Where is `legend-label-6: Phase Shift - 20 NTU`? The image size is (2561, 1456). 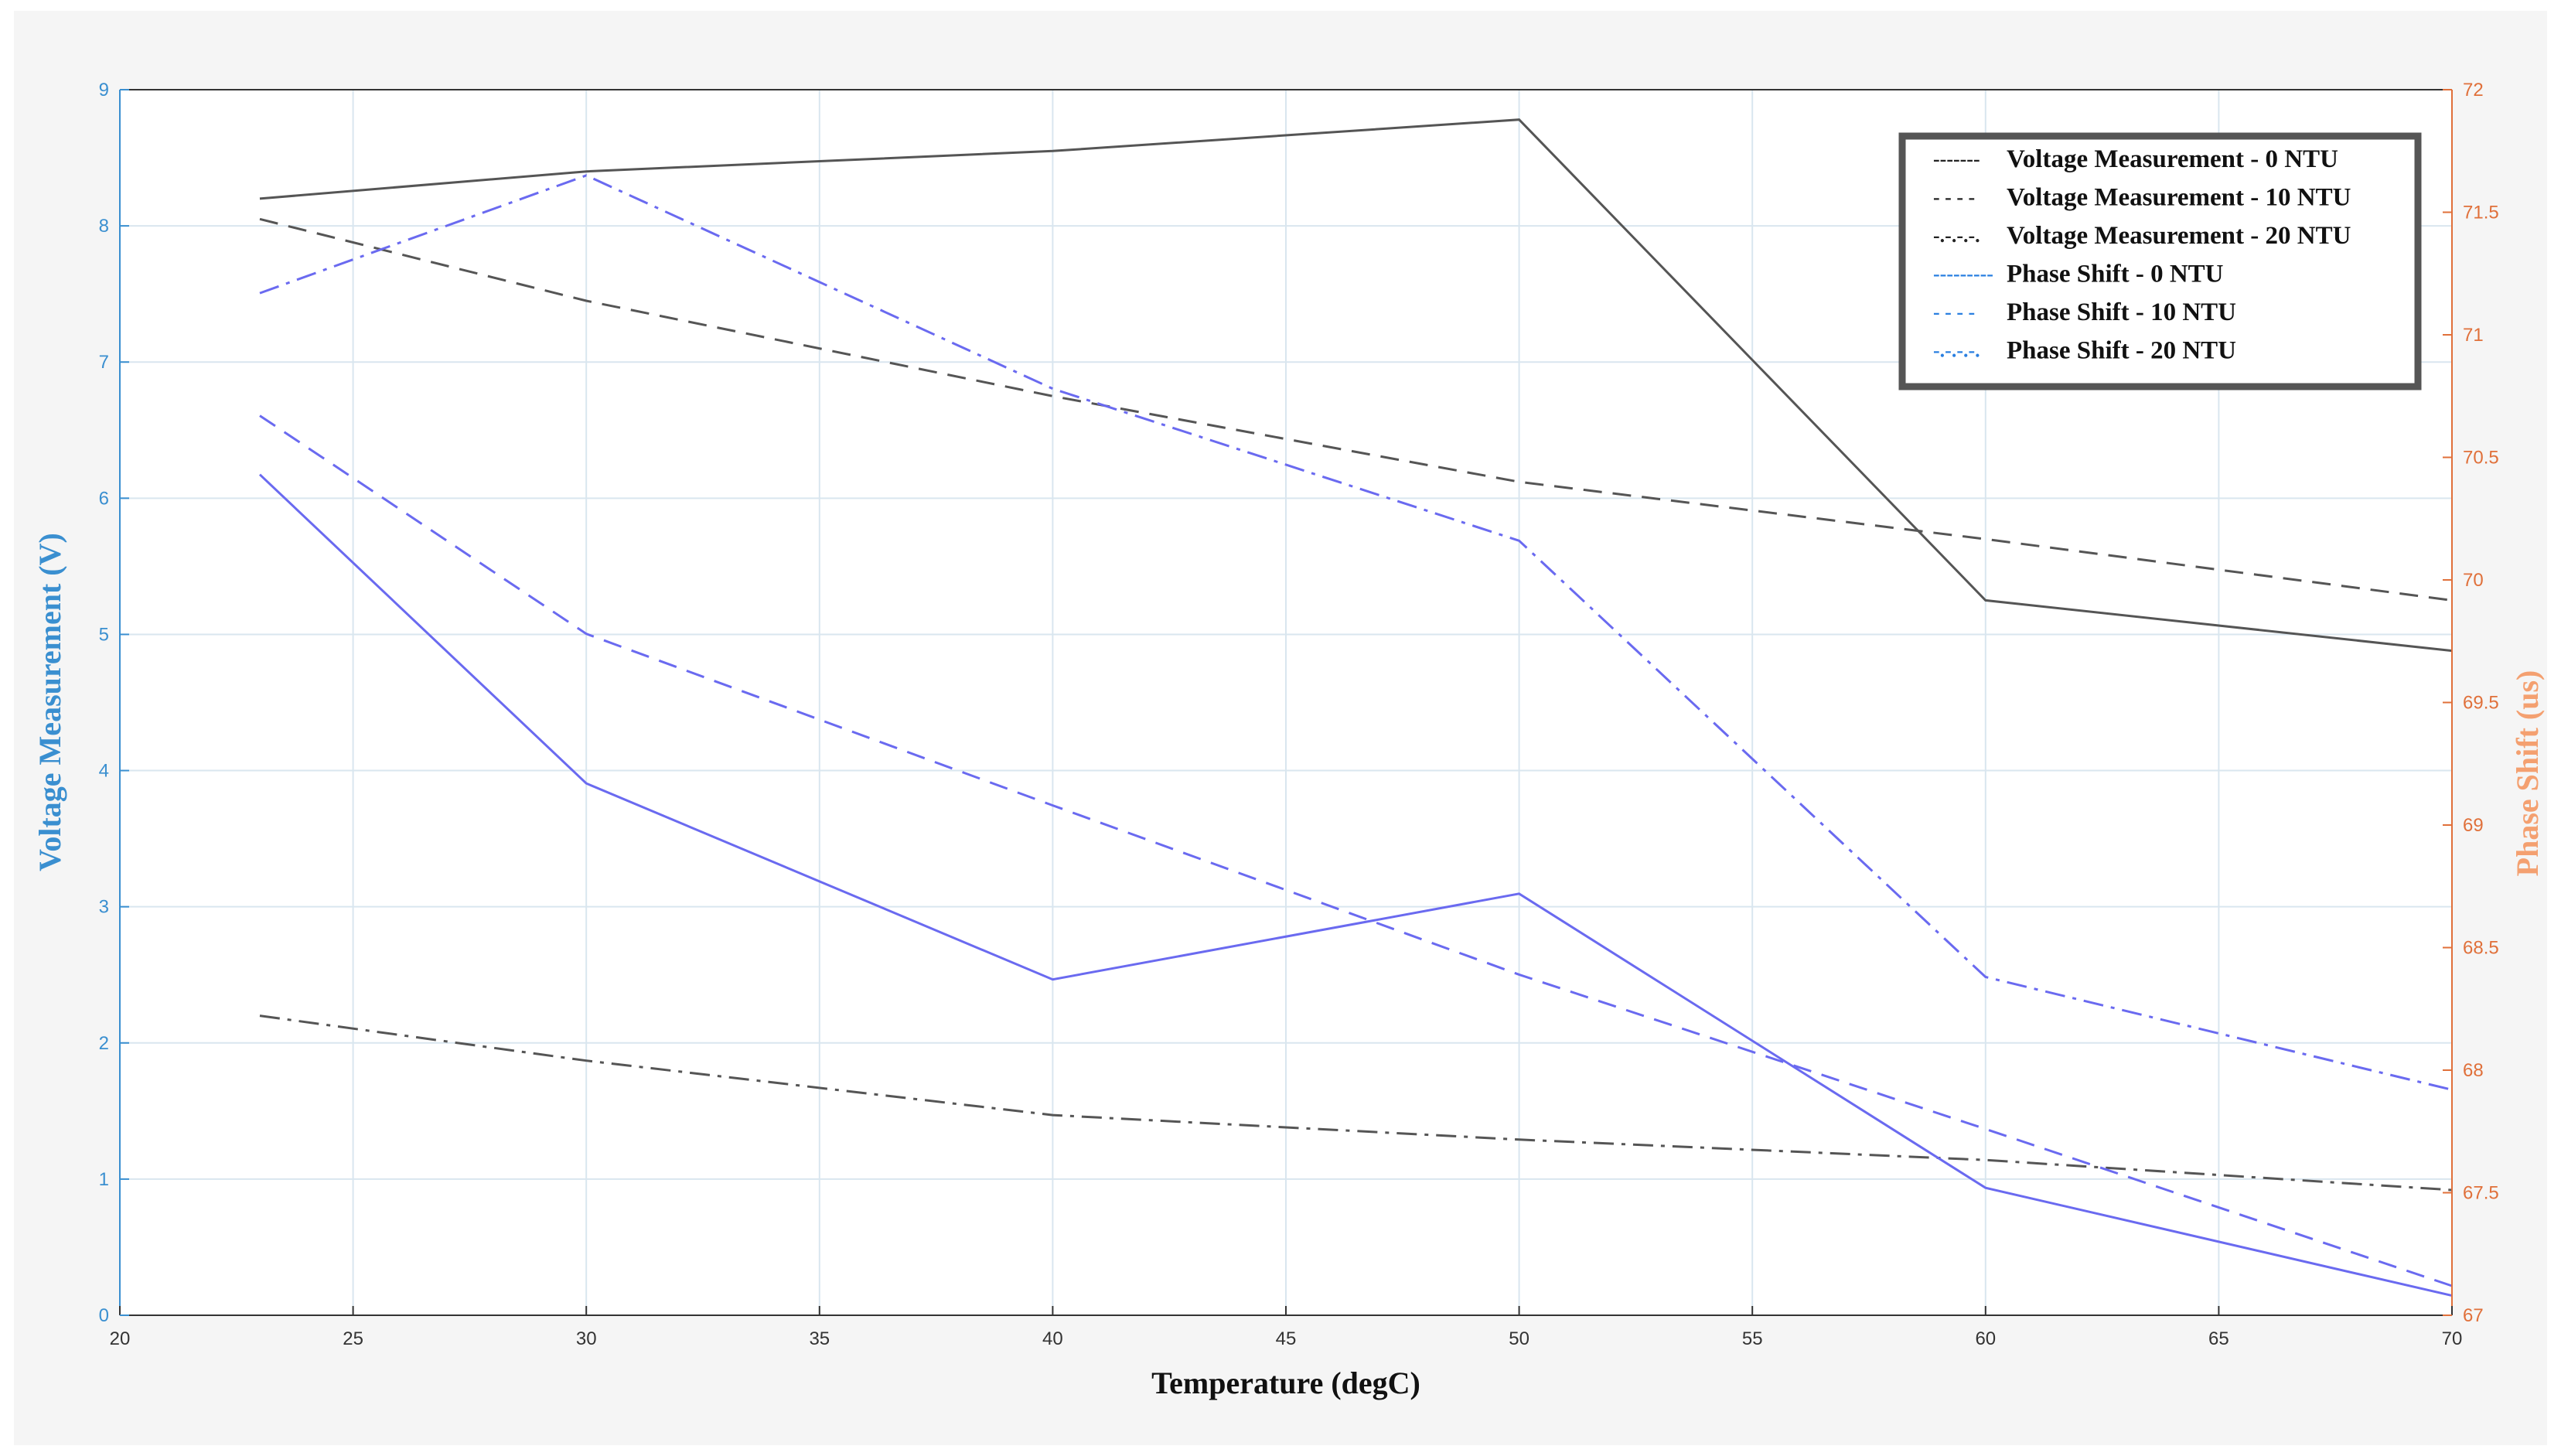
legend-label-6: Phase Shift - 20 NTU is located at coordinates (2121, 351).